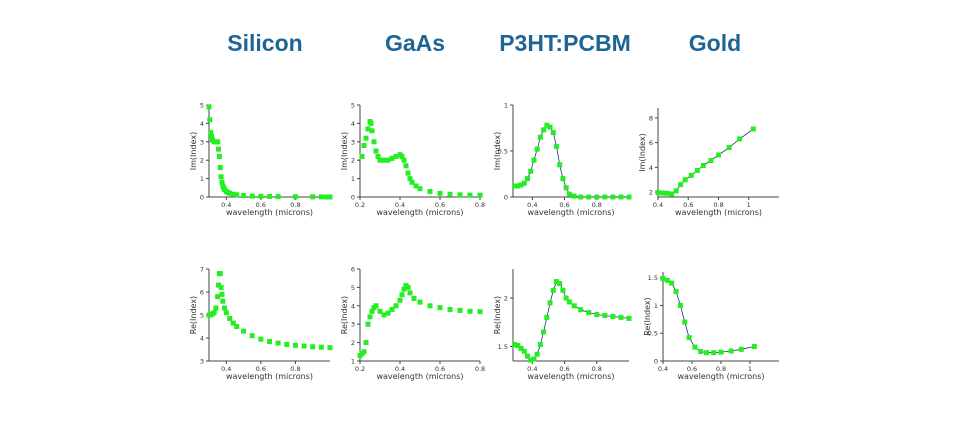 The width and height of the screenshot is (980, 436). What do you see at coordinates (653, 334) in the screenshot?
I see `y-tick-label: 0.5` at bounding box center [653, 334].